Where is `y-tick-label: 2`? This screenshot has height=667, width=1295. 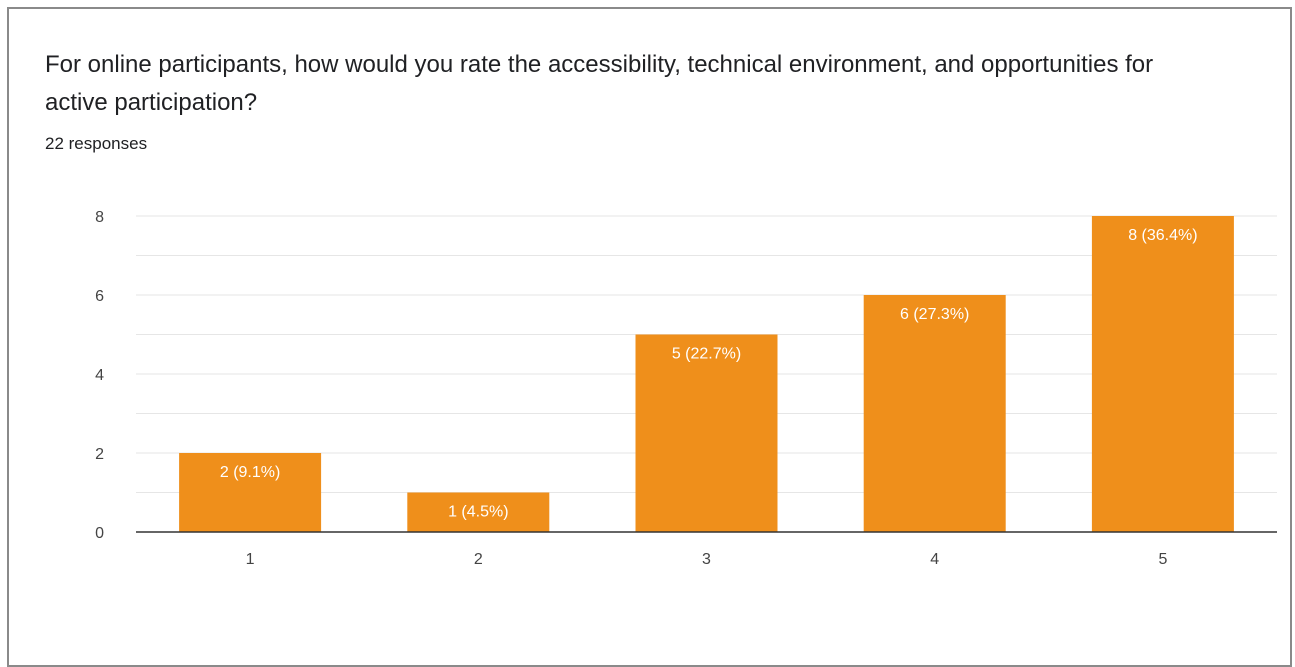
y-tick-label: 2 is located at coordinates (99, 454).